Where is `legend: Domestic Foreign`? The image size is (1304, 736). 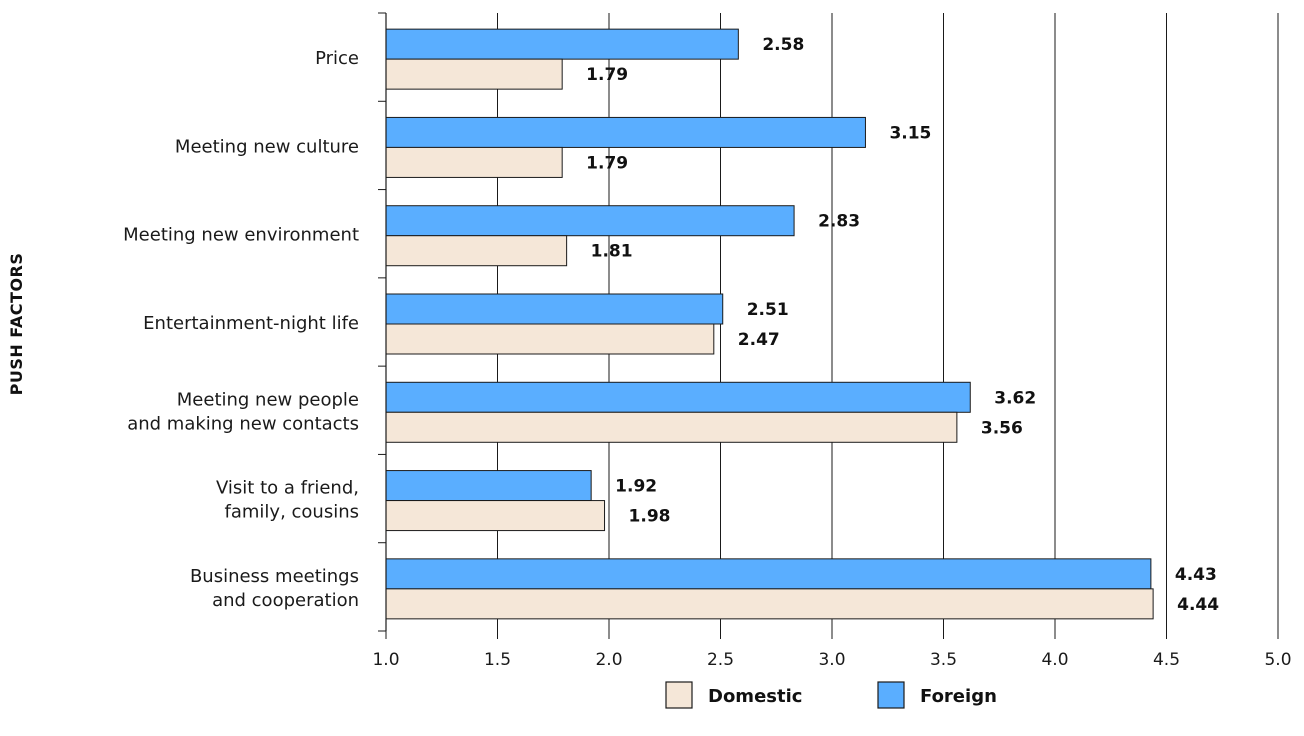 legend: Domestic Foreign is located at coordinates (831, 695).